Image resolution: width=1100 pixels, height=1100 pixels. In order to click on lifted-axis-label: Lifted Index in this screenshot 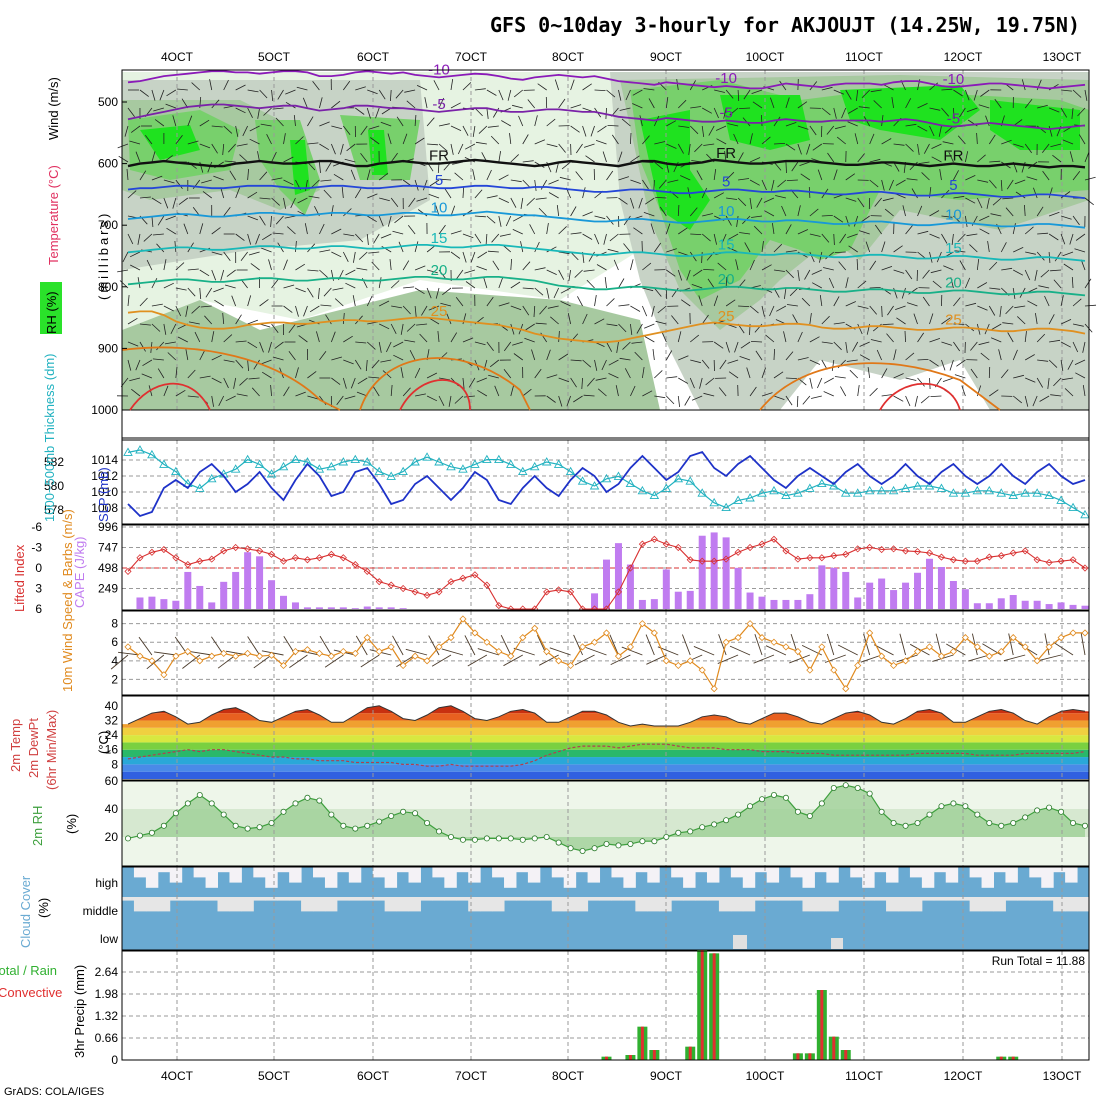, I will do `click(19, 578)`.